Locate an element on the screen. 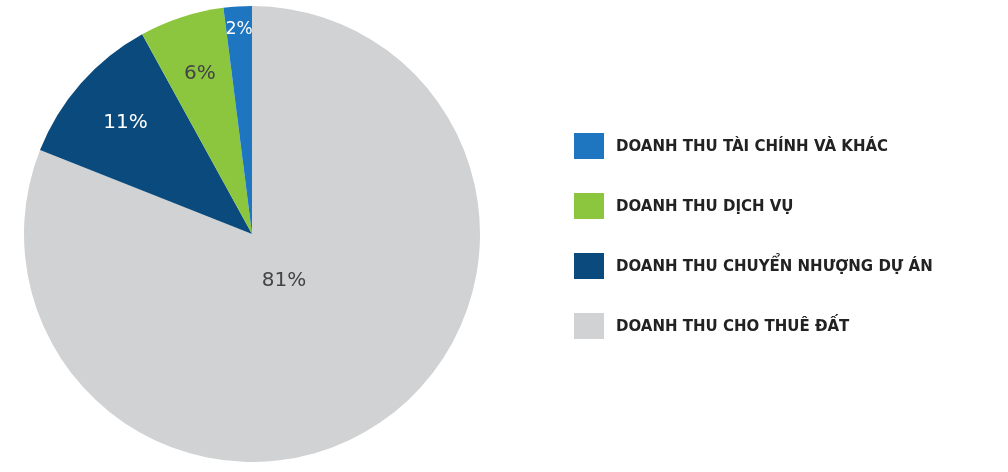 This screenshot has width=1008, height=472. legend-label: DOANH THU DỊCH VỤ is located at coordinates (705, 206).